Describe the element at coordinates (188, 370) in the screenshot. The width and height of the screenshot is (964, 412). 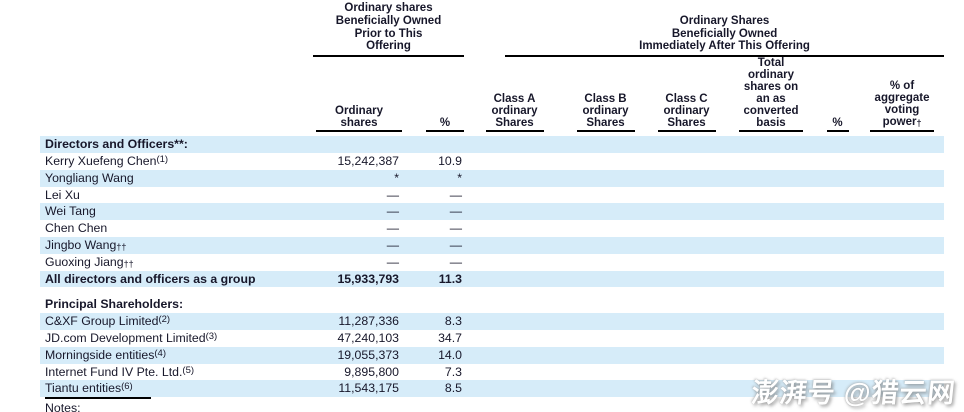
I see `footnote-ref: (5)` at that location.